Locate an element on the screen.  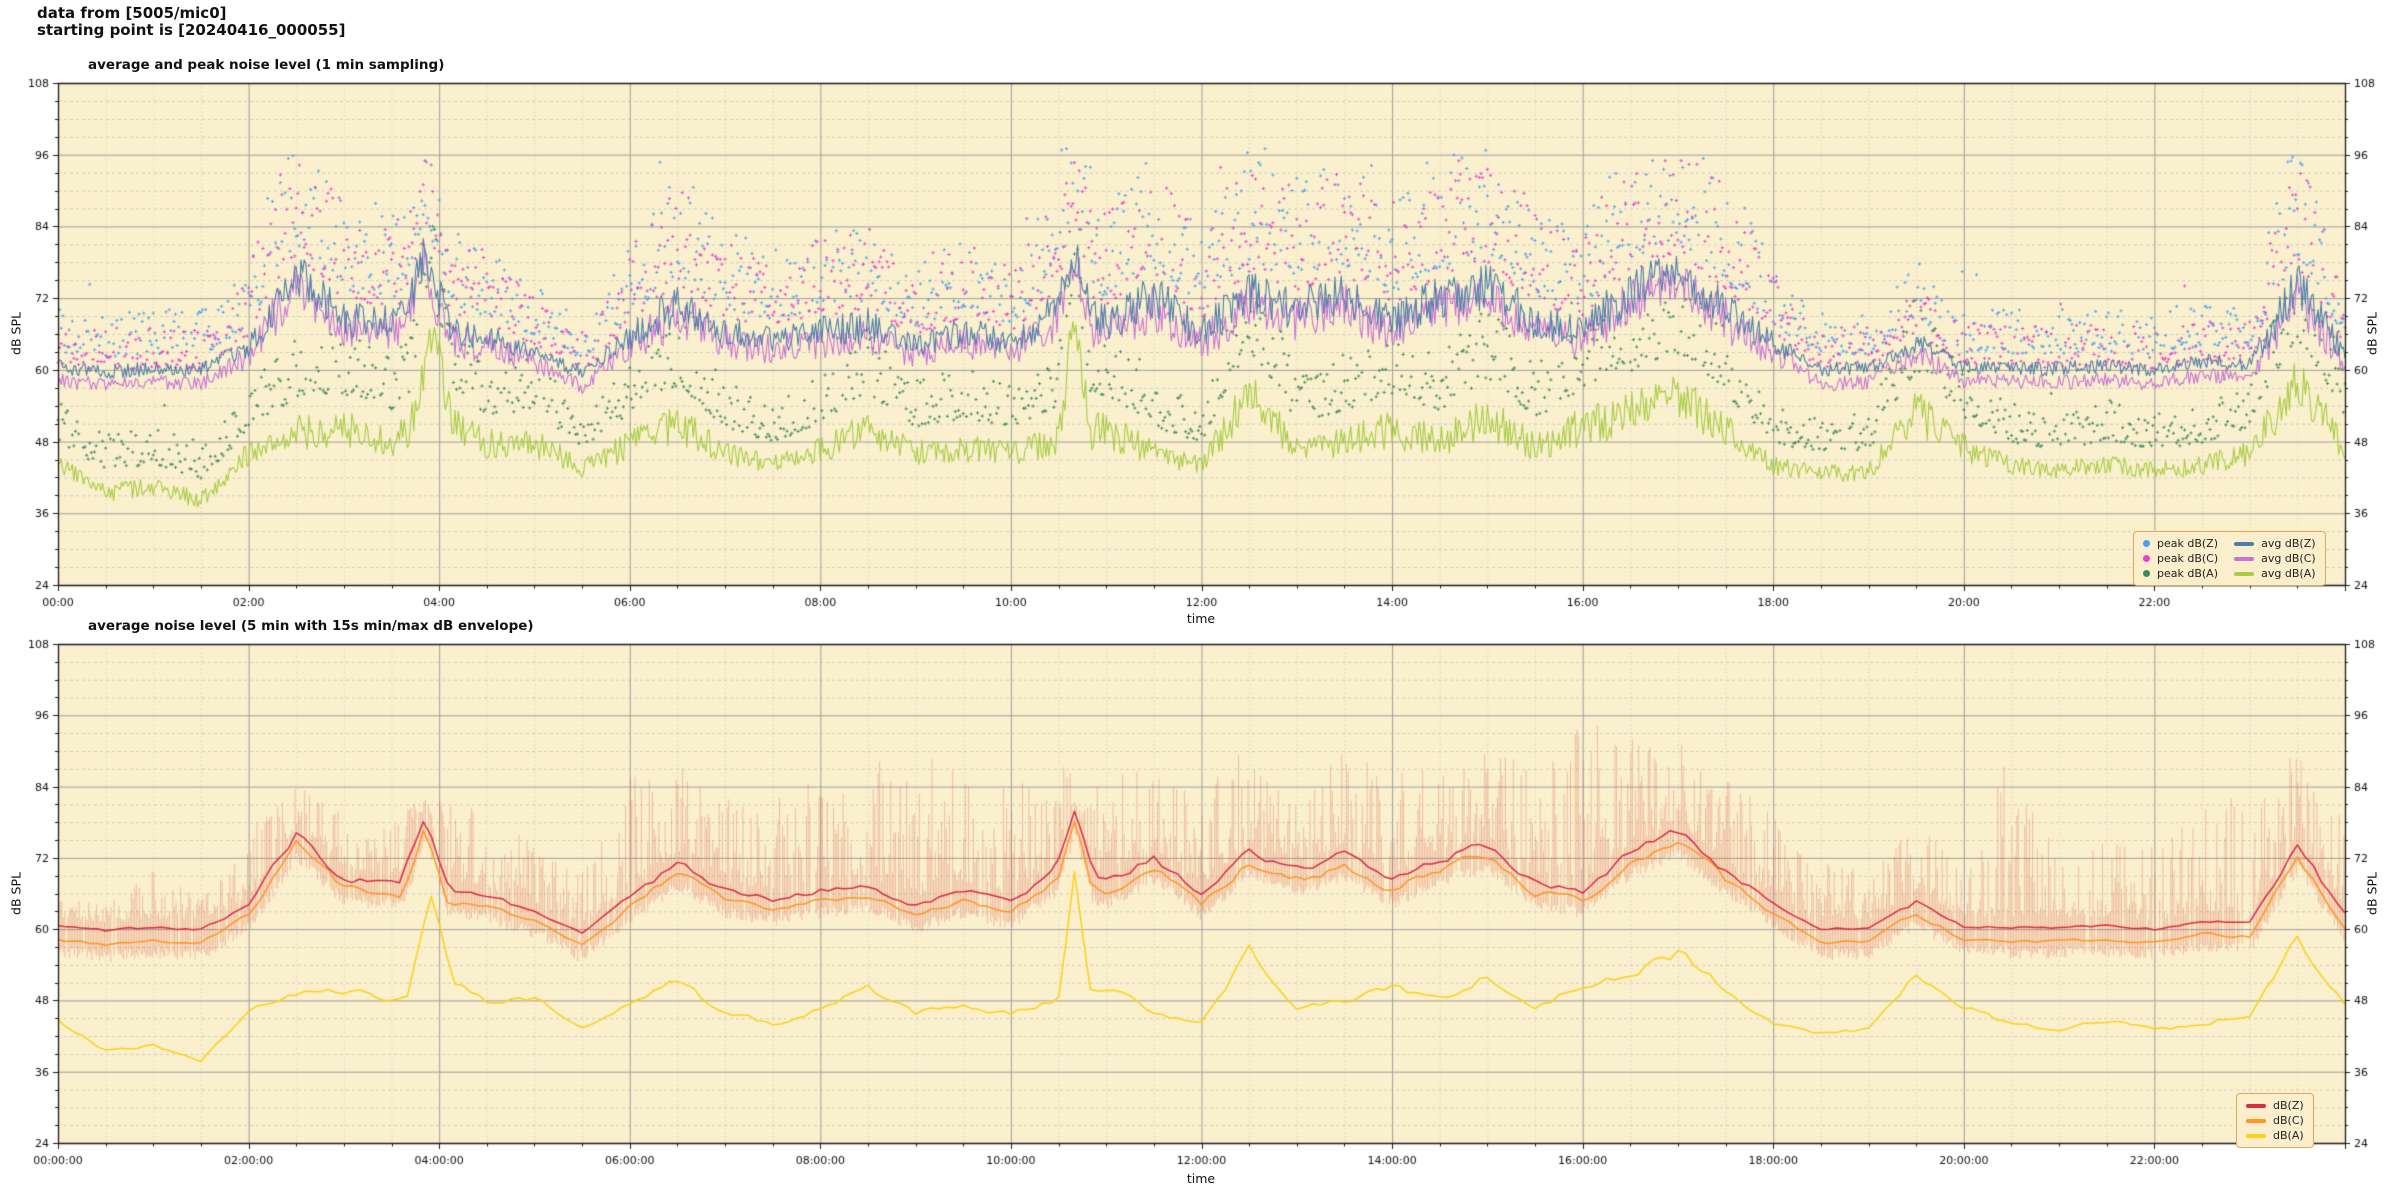
legend-entry-avg-dbz: avg dB(Z) is located at coordinates (2275, 543).